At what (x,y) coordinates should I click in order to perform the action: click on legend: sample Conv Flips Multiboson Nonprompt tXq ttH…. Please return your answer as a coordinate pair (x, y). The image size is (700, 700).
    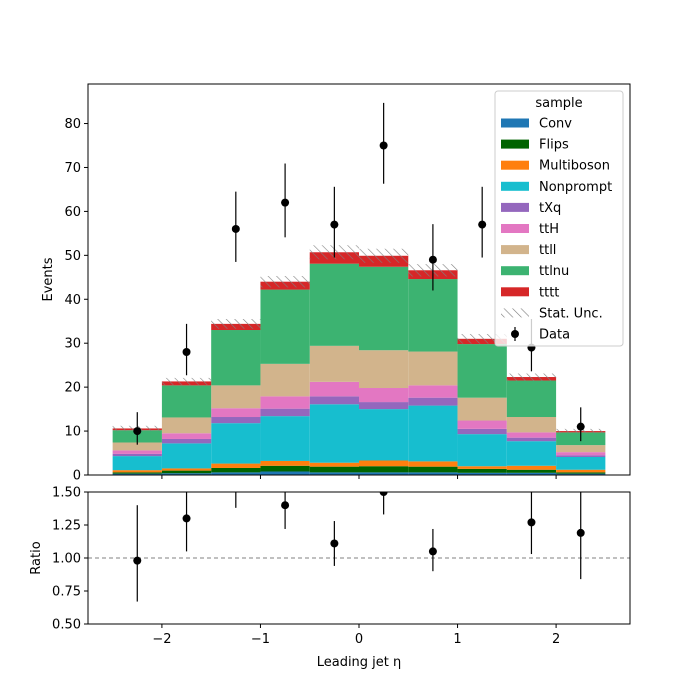
    Looking at the image, I should click on (559, 218).